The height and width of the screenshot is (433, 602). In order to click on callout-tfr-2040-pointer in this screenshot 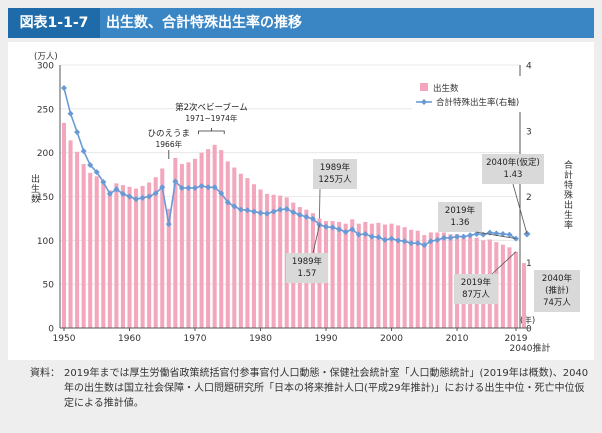, I will do `click(520, 209)`.